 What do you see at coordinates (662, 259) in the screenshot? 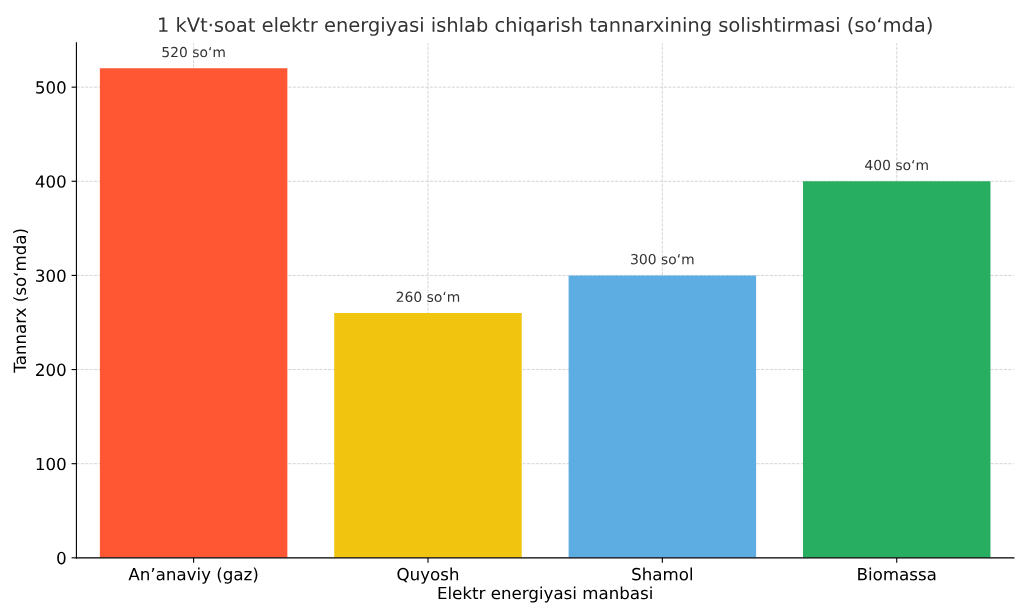
I see `data-label: 300 so‘m` at bounding box center [662, 259].